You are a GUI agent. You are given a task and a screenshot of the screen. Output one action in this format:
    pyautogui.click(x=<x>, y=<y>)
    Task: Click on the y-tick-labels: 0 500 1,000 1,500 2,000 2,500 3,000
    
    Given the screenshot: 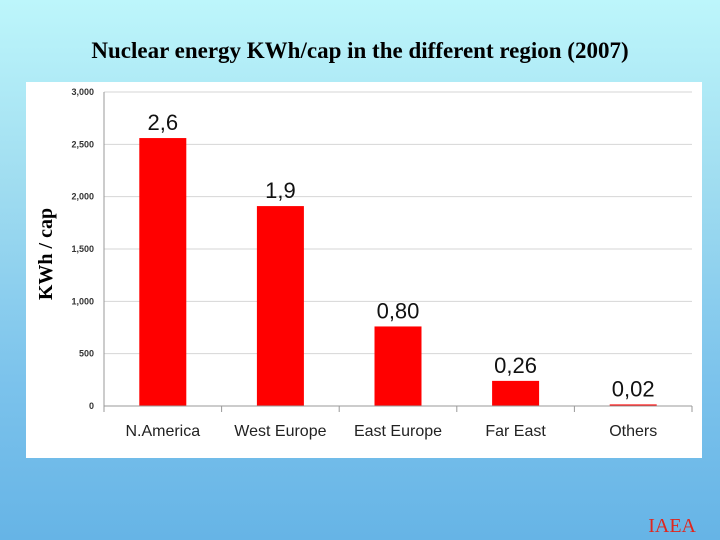 What is the action you would take?
    pyautogui.click(x=82, y=249)
    